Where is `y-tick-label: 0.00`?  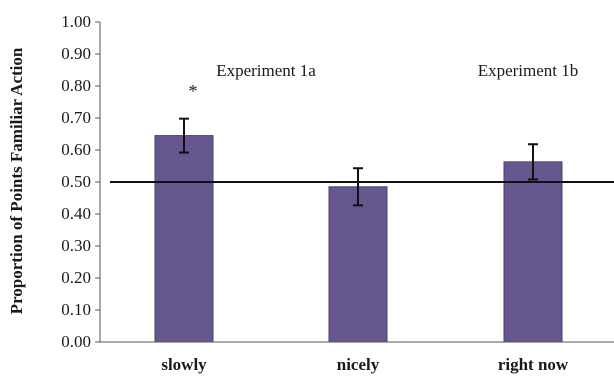 y-tick-label: 0.00 is located at coordinates (76, 341).